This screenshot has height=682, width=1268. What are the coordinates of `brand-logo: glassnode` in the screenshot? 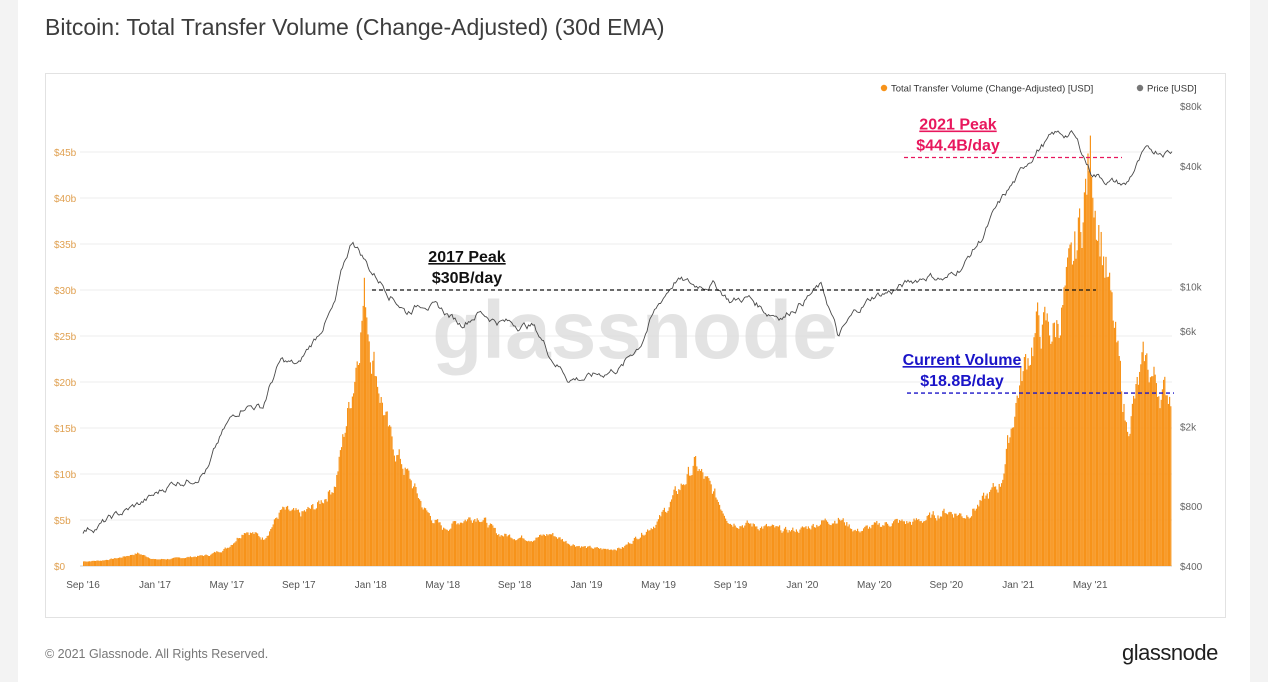 It's located at (1170, 652).